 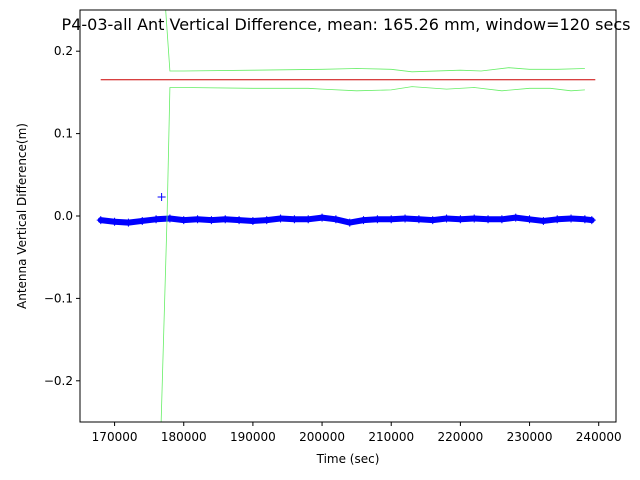 I want to click on x-axis-label: Time (sec), so click(x=348, y=459).